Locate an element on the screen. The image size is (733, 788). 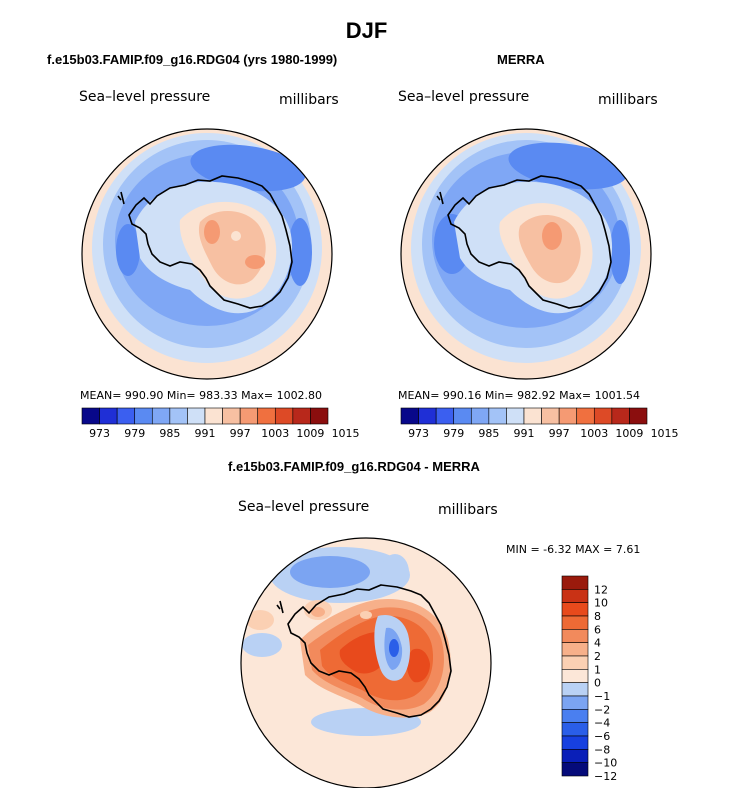
panel1-units-label: millibars is located at coordinates (309, 100).